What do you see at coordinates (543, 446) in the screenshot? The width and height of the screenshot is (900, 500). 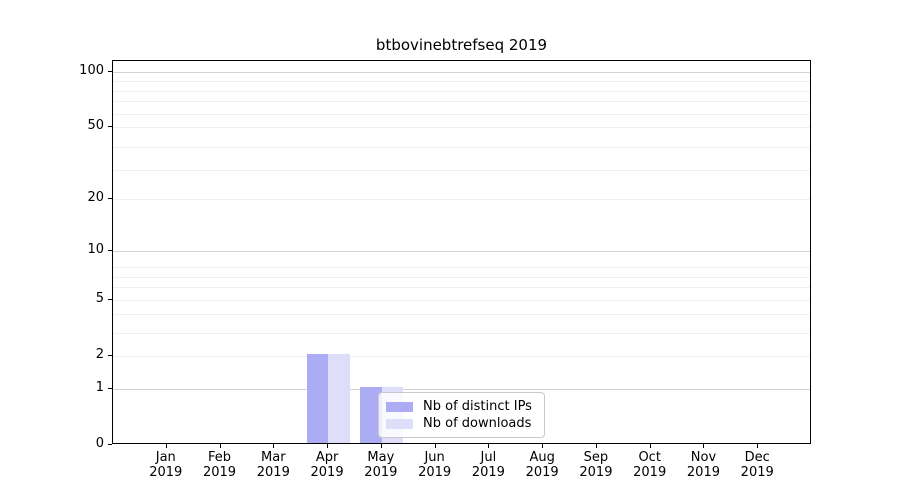 I see `x-tick-aug` at bounding box center [543, 446].